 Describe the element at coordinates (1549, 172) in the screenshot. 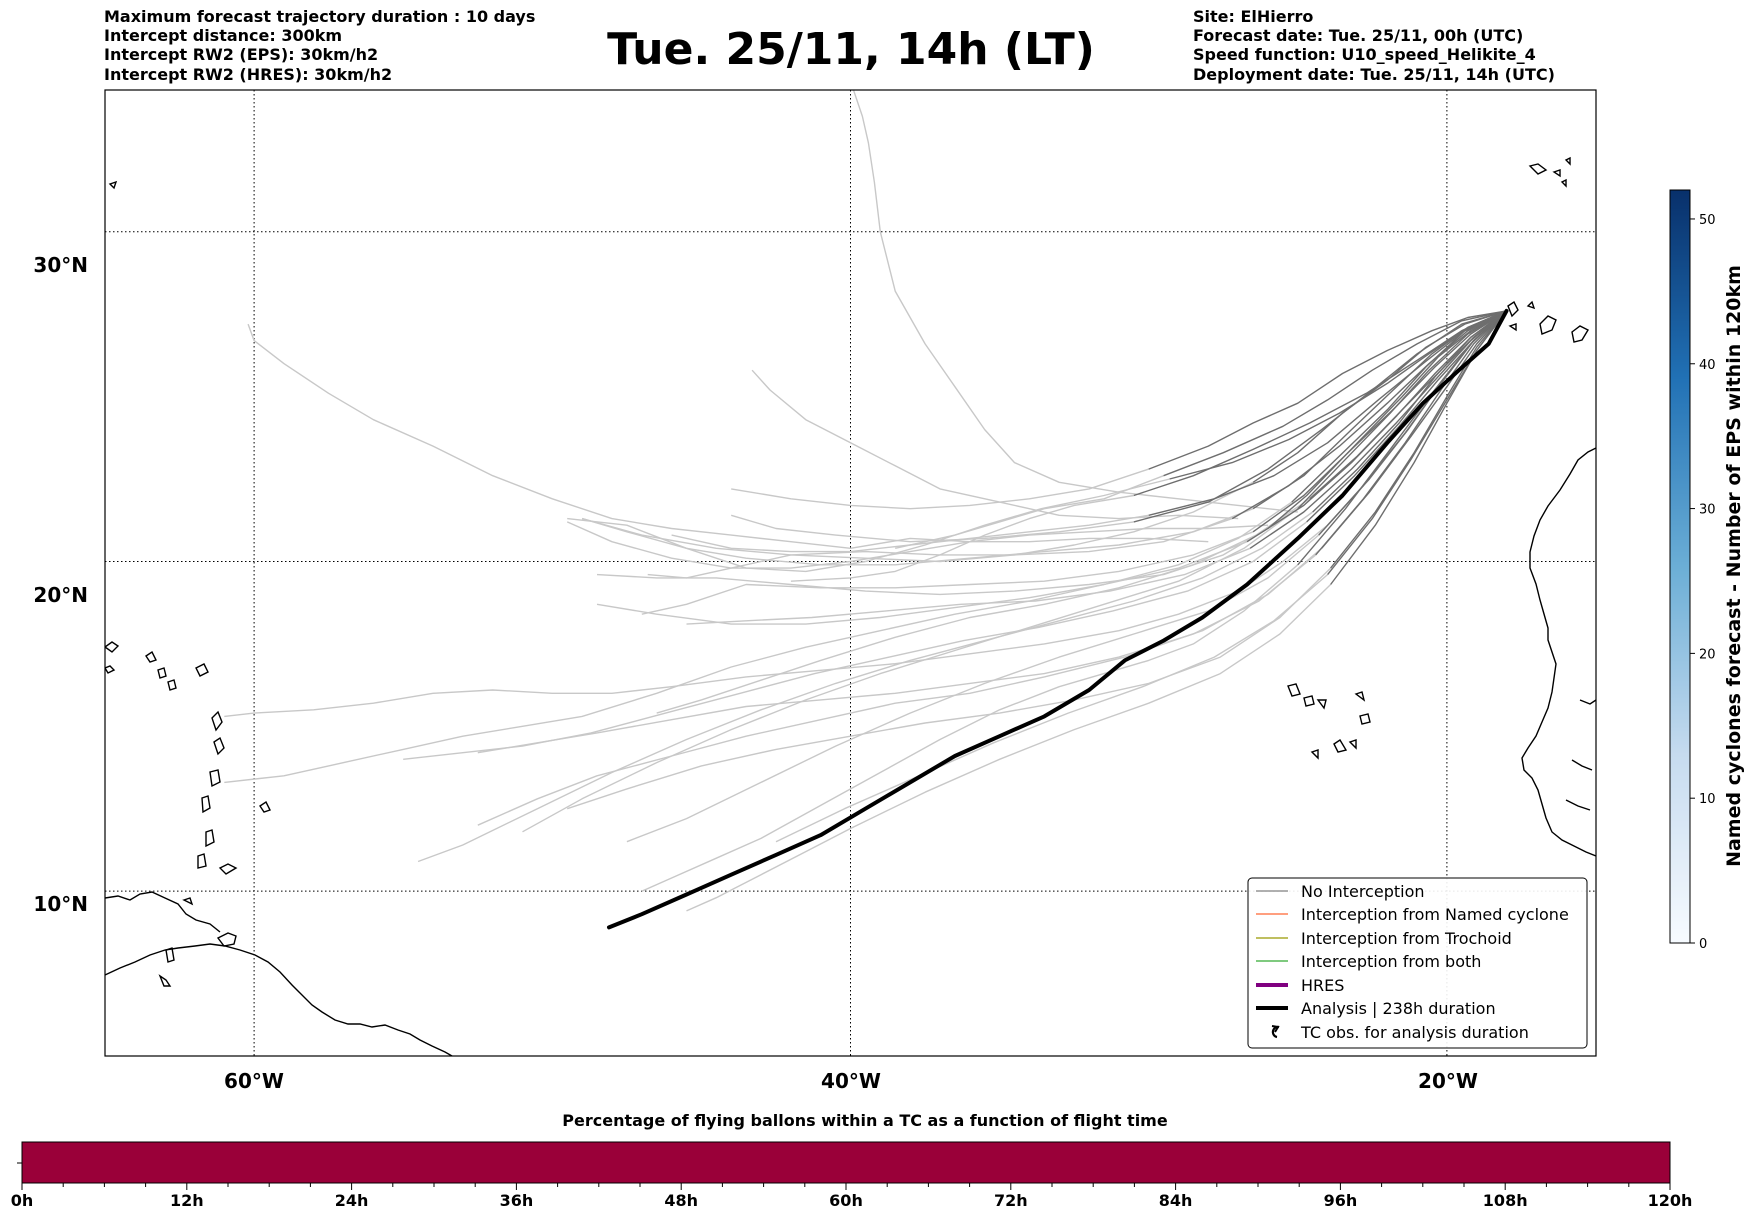

I see `coastline-madeira` at that location.